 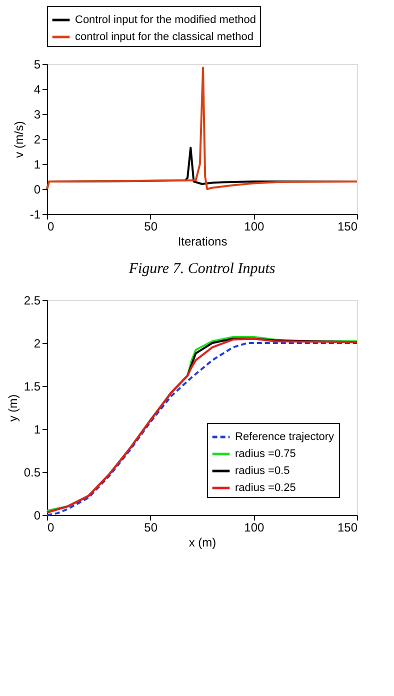 What do you see at coordinates (265, 488) in the screenshot?
I see `legend-label: radius =0.25` at bounding box center [265, 488].